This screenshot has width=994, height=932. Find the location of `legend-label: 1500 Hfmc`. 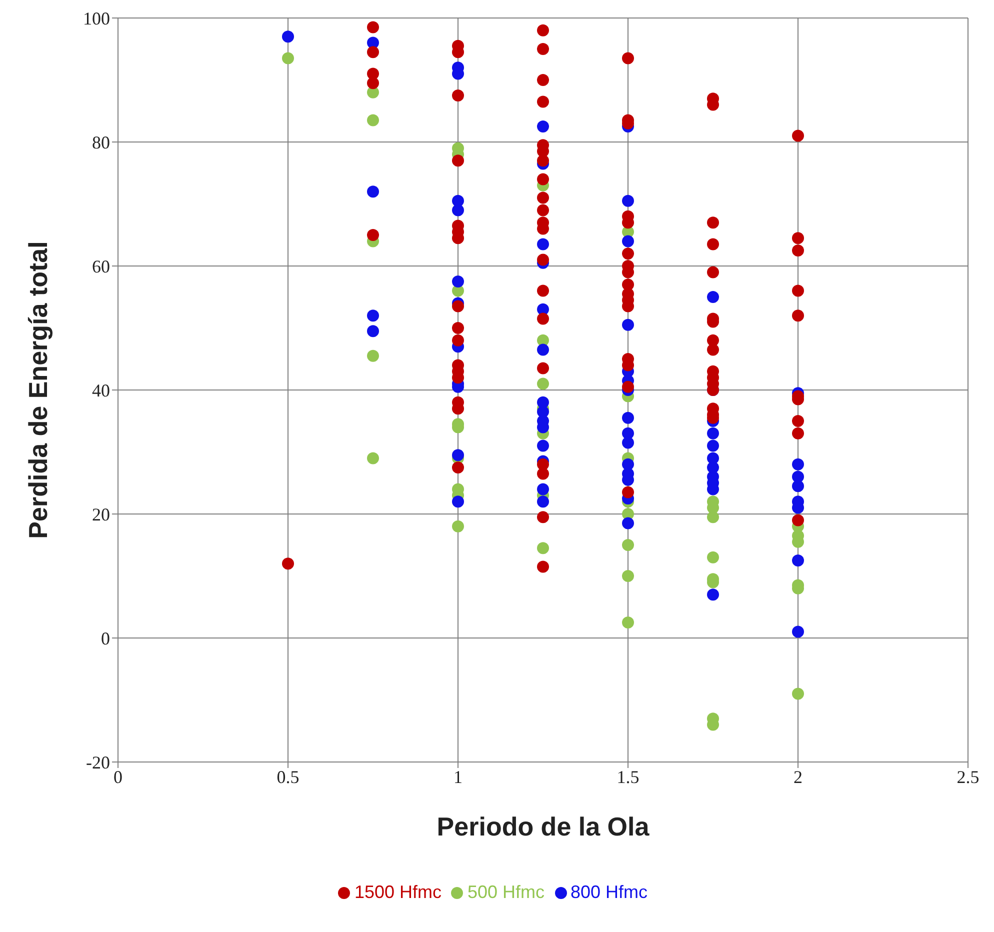

legend-label: 1500 Hfmc is located at coordinates (398, 892).